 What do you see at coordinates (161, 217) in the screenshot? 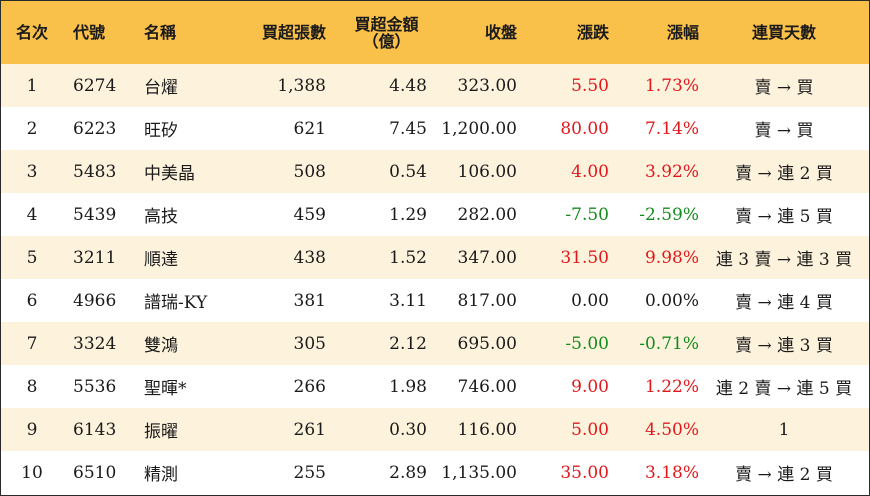
I see `cell-name: 高技` at bounding box center [161, 217].